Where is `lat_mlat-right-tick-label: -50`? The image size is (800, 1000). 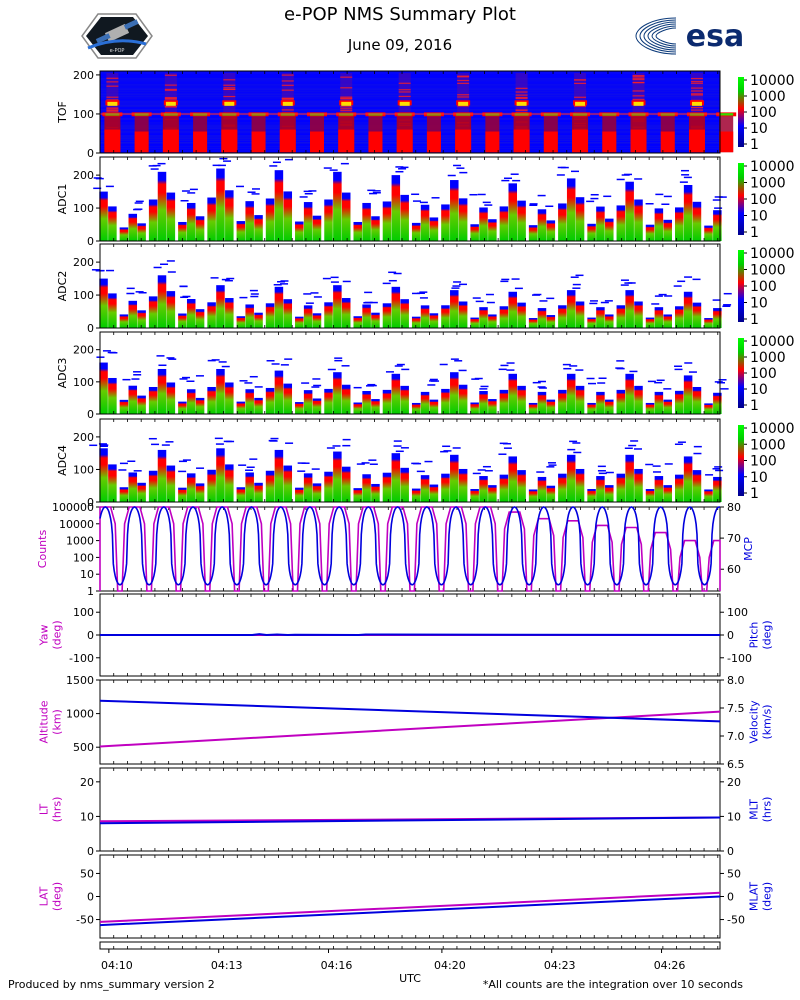
lat_mlat-right-tick-label: -50 is located at coordinates (736, 920).